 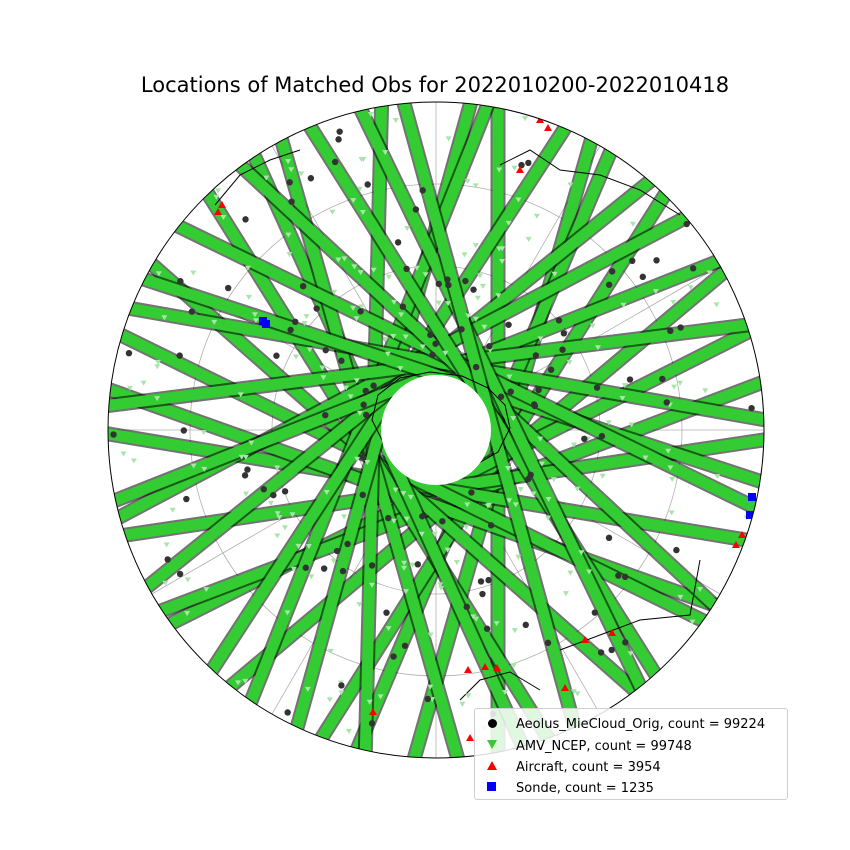 I want to click on legend-label: AMV_NCEP, count = 99748, so click(x=604, y=746).